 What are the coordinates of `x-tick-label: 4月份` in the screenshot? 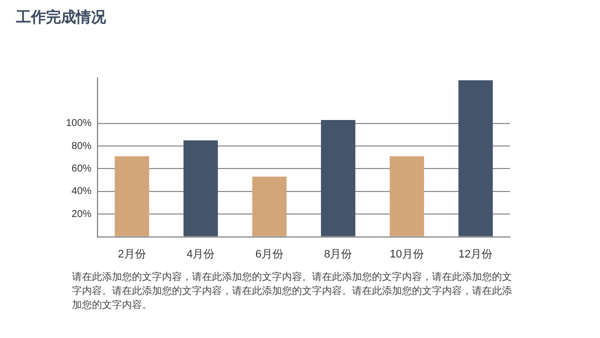 It's located at (200, 254).